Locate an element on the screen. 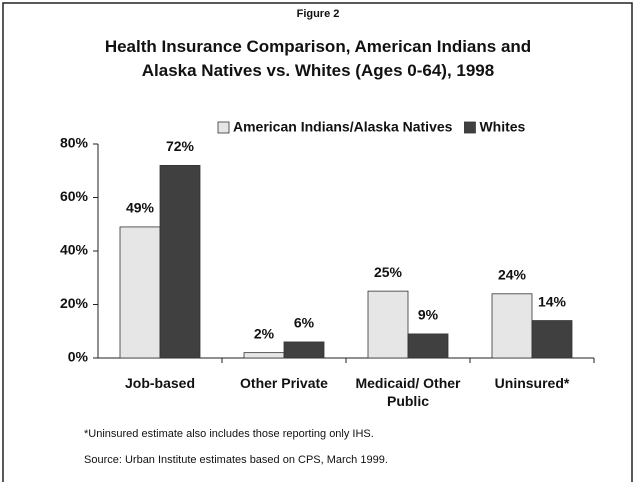  figure-label: Figure 2 is located at coordinates (318, 14).